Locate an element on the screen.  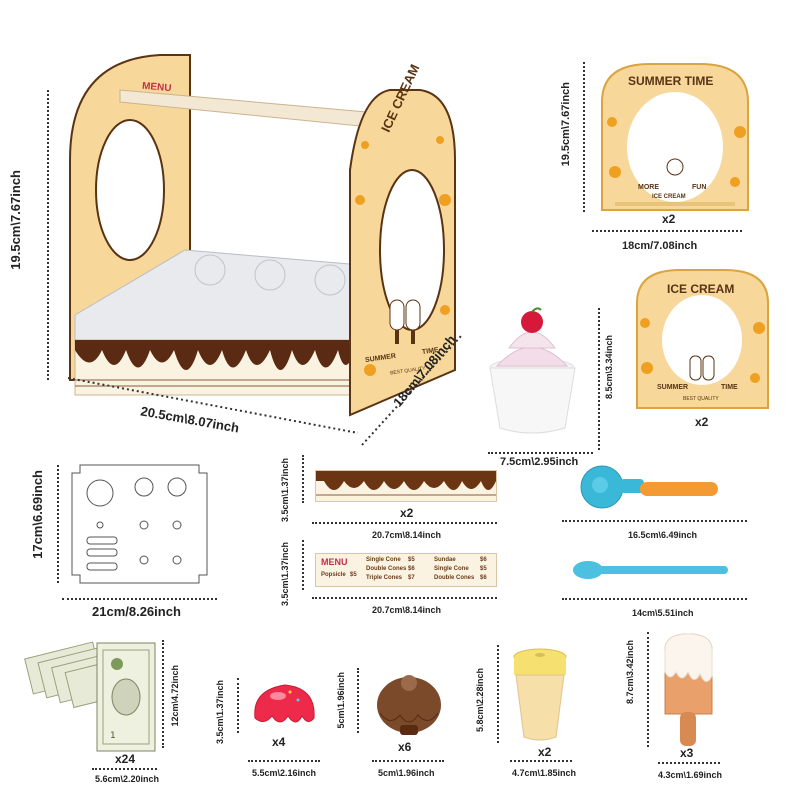
sundae-cup is located at coordinates (532, 372).